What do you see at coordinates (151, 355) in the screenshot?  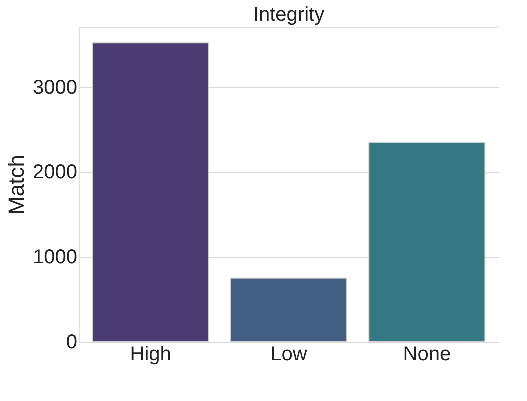 I see `x-tick-label: High` at bounding box center [151, 355].